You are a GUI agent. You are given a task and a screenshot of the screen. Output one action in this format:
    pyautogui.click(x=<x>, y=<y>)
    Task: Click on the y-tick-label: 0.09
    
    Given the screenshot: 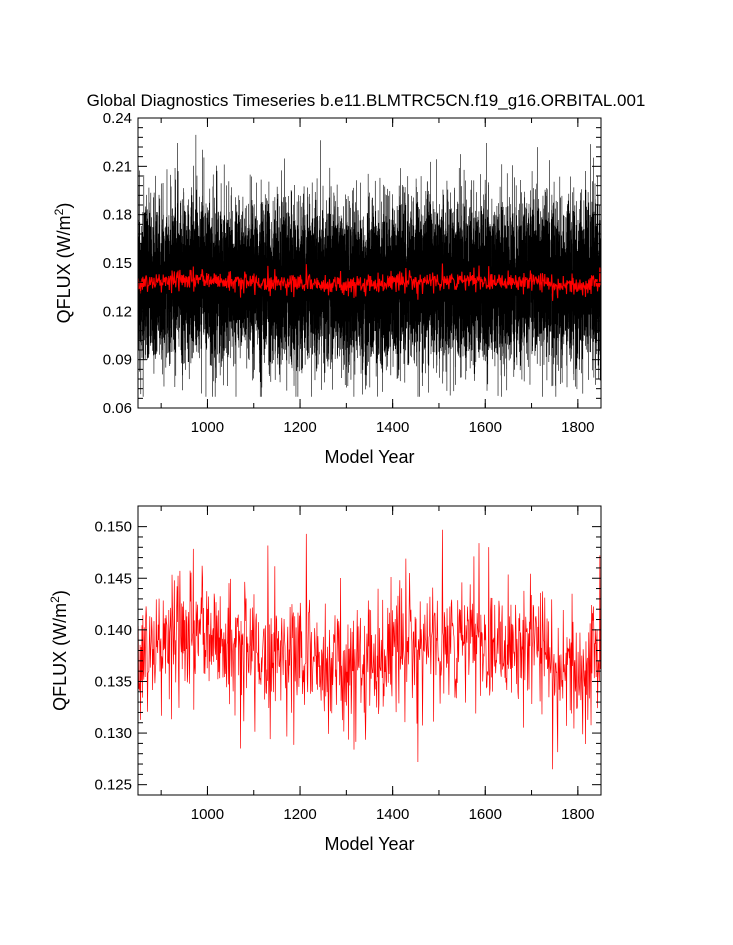 What is the action you would take?
    pyautogui.click(x=117, y=360)
    